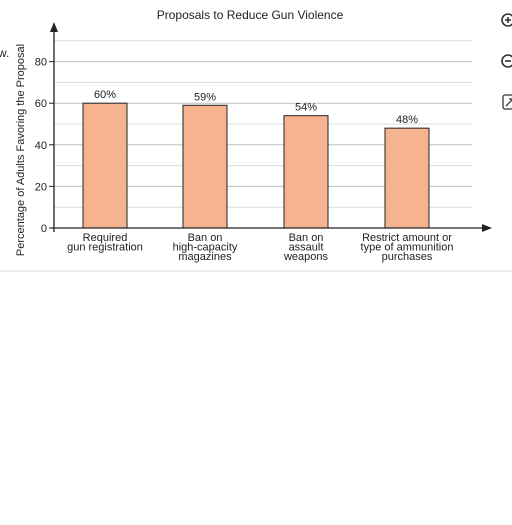 The width and height of the screenshot is (512, 525). Describe the element at coordinates (256, 107) in the screenshot. I see `data-labels: 60% 59% 54% 48%` at that location.